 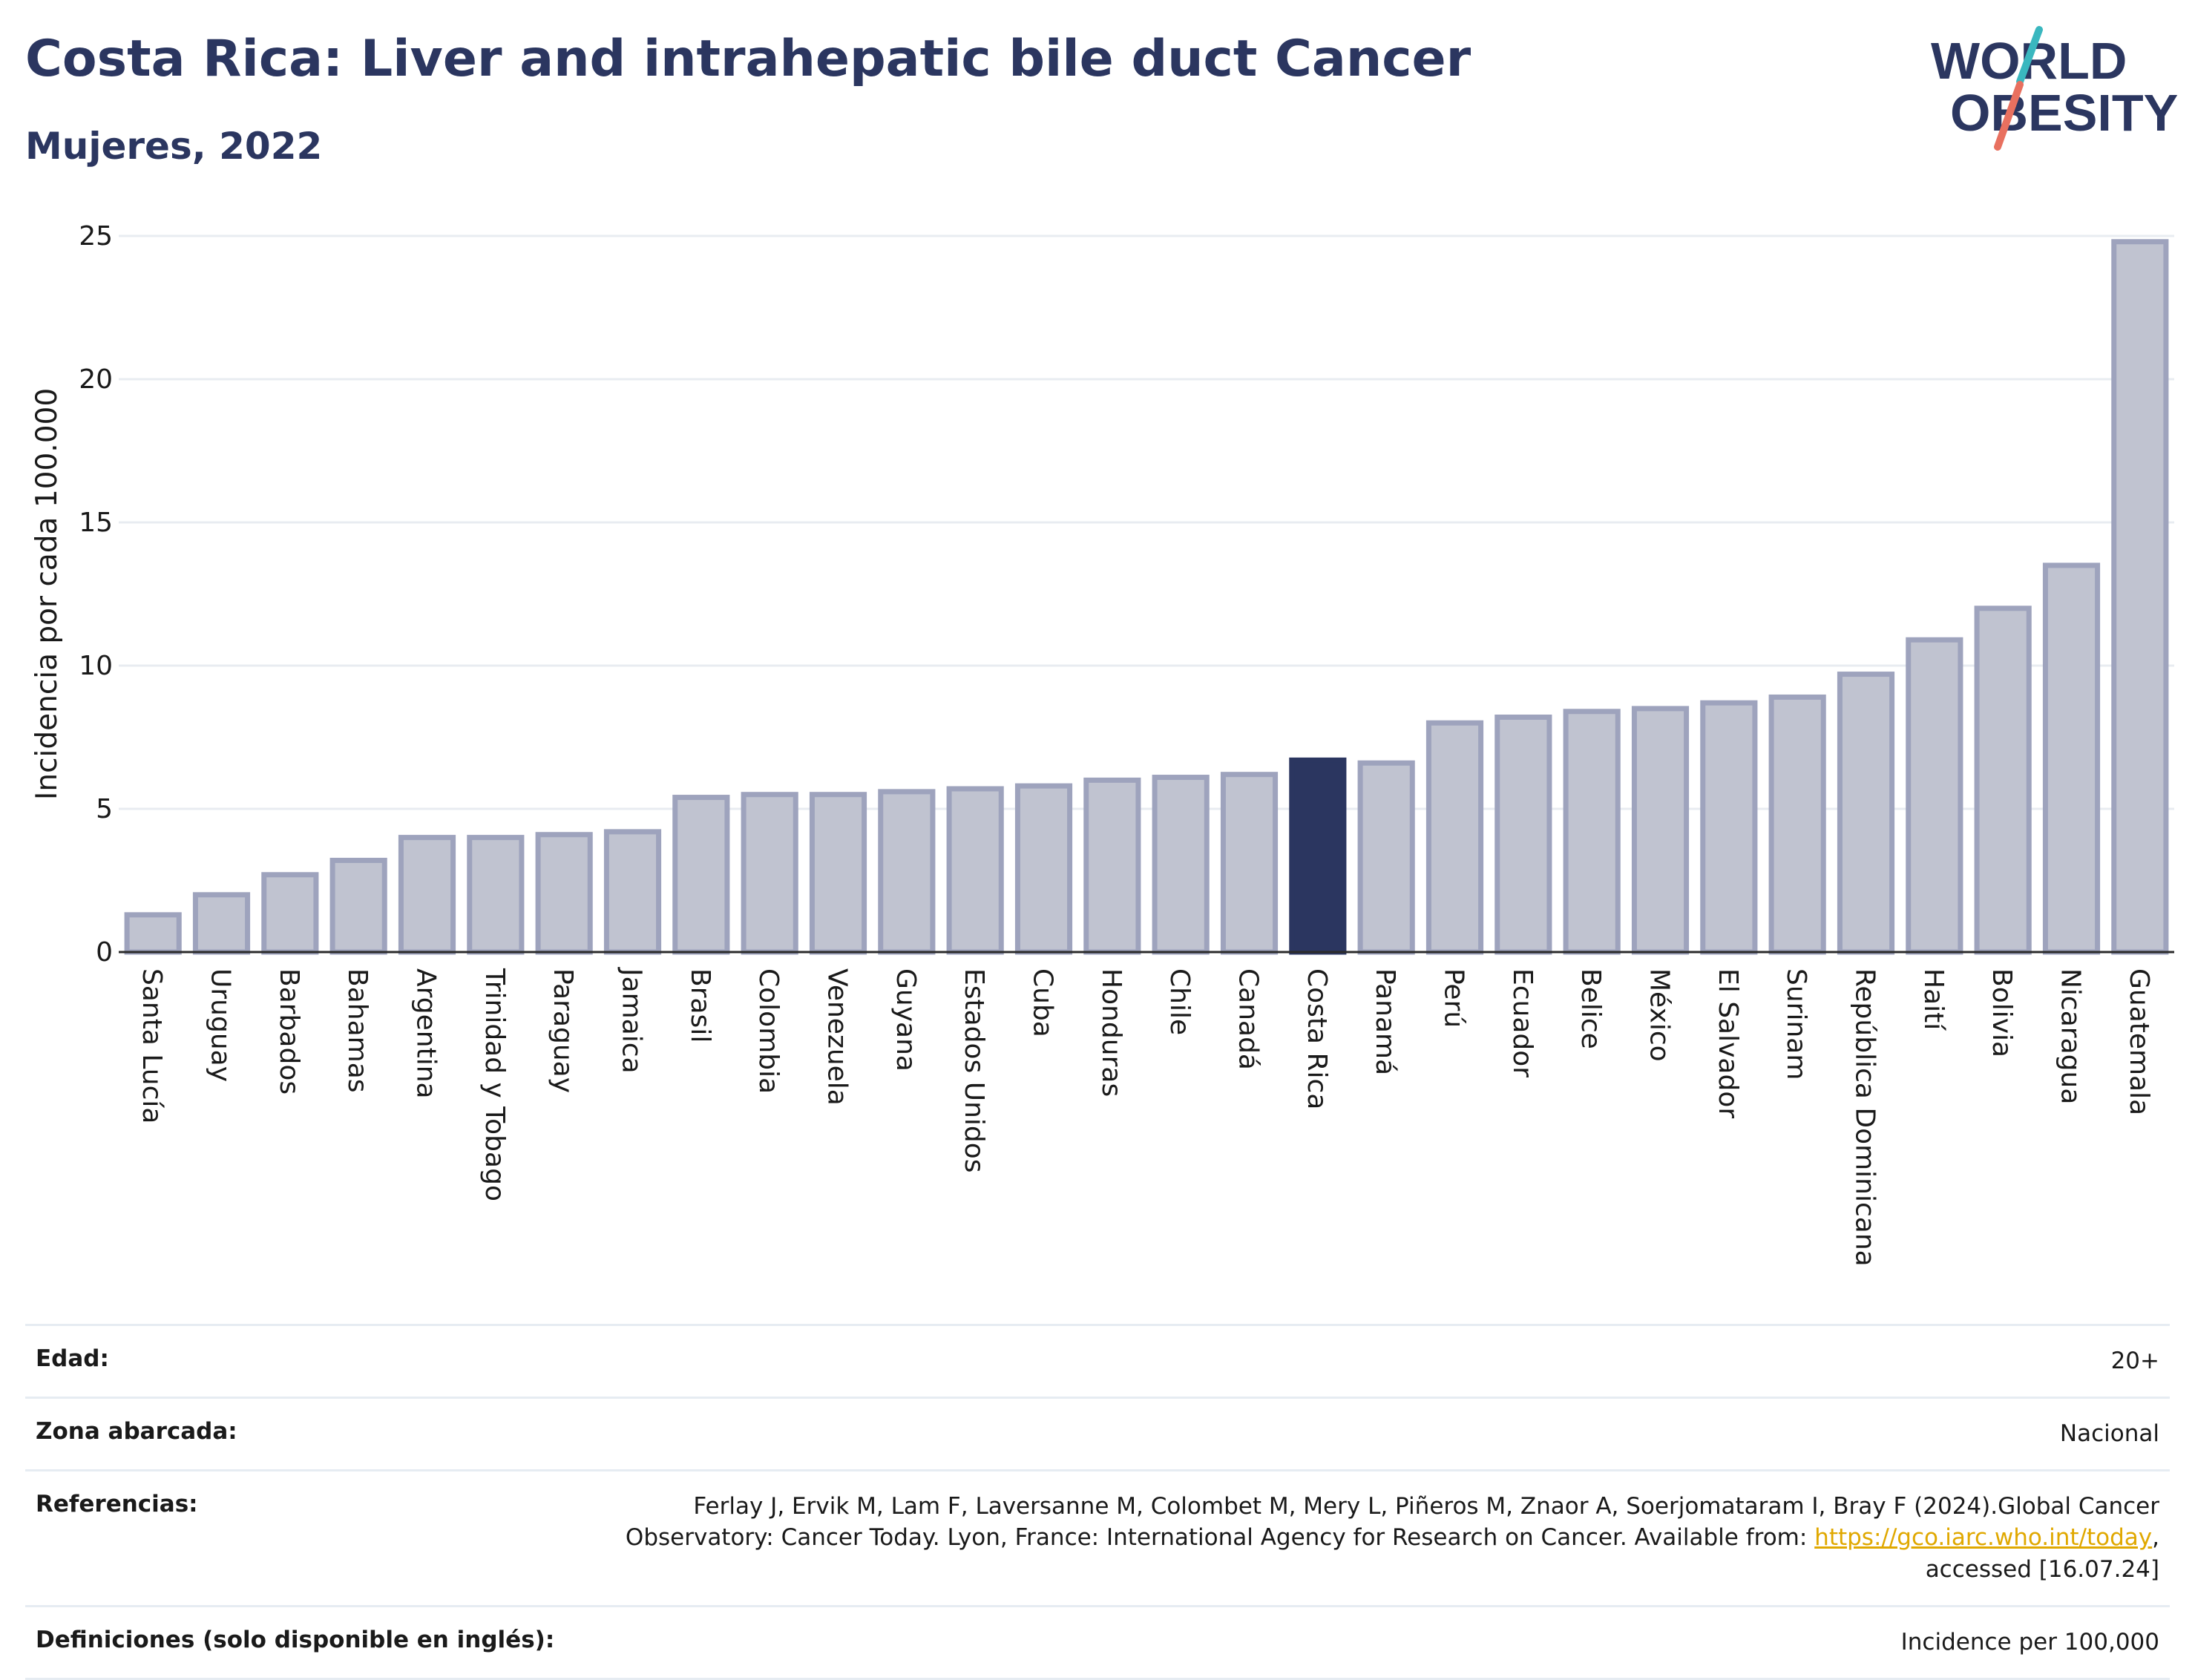 I want to click on x-tick-label: Panamá, so click(x=1385, y=1022).